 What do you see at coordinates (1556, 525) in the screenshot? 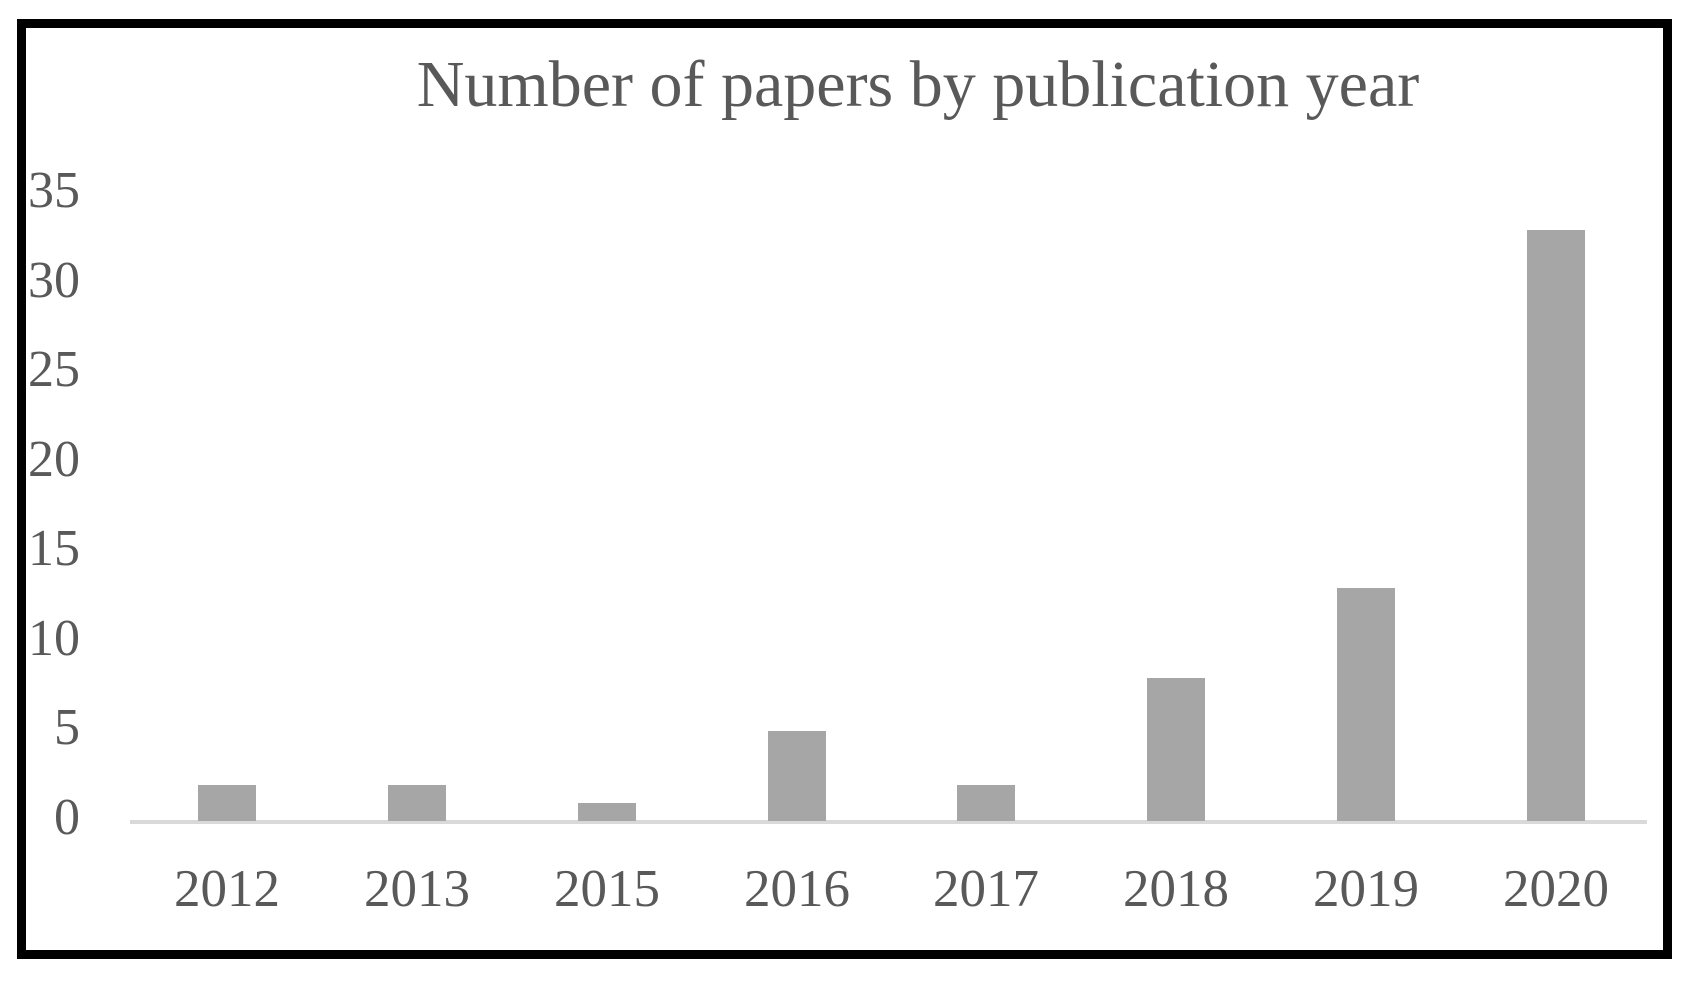
I see `bar-2020` at bounding box center [1556, 525].